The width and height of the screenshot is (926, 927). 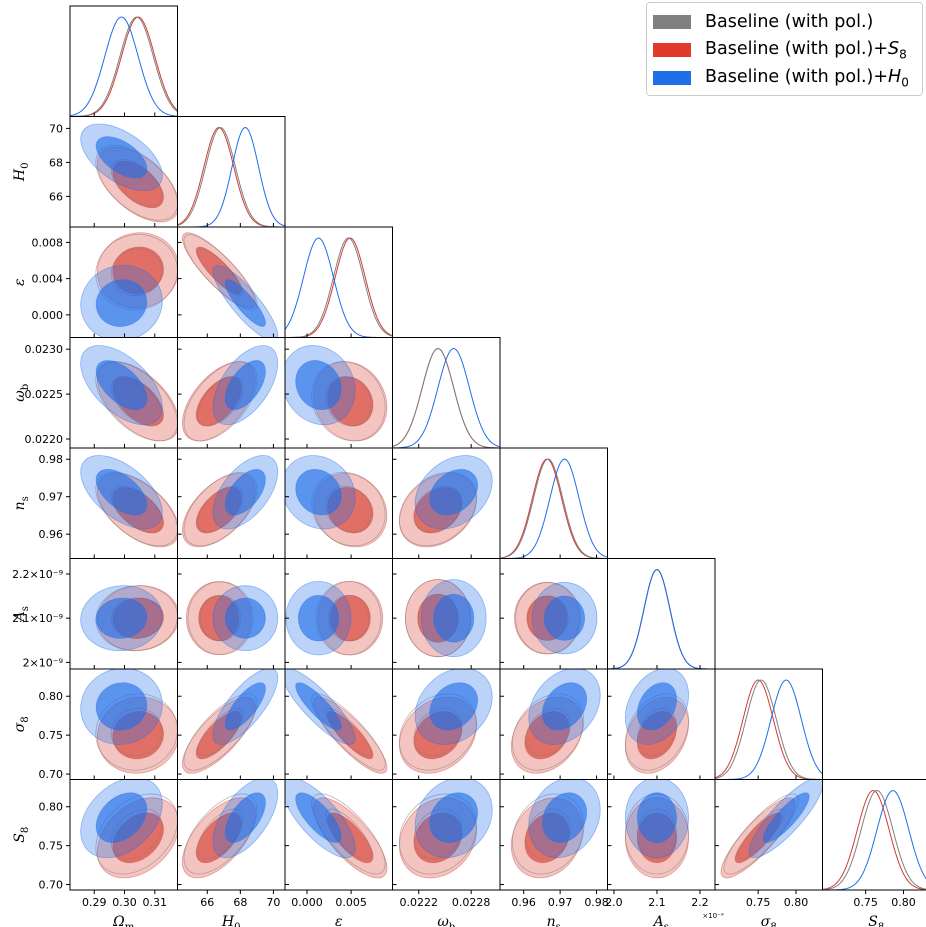 I want to click on panel-ns-vs-wb, so click(x=446, y=503).